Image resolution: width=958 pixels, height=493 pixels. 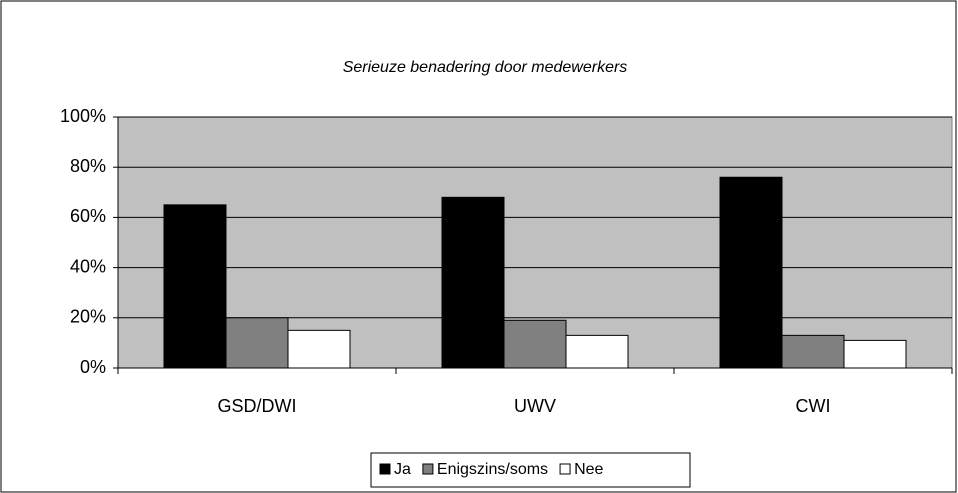 I want to click on legend-label: Nee, so click(x=588, y=469).